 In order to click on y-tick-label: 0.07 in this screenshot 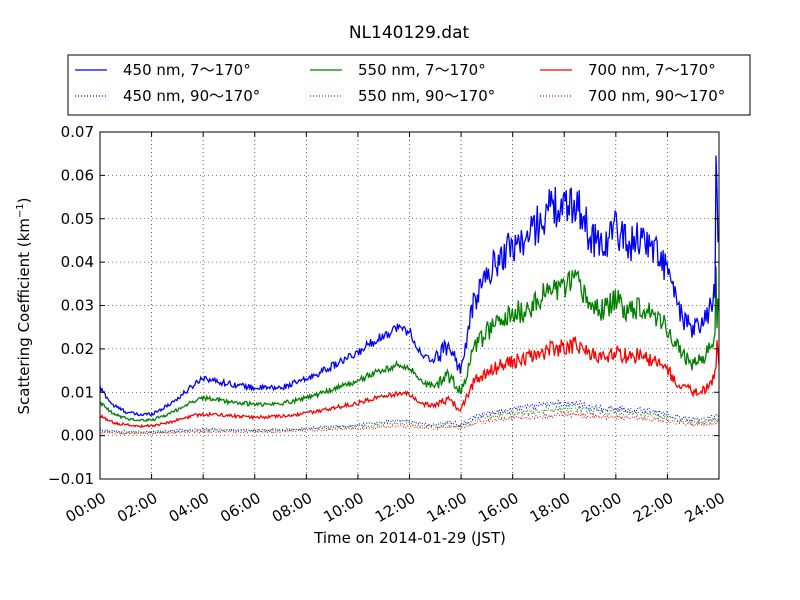, I will do `click(77, 132)`.